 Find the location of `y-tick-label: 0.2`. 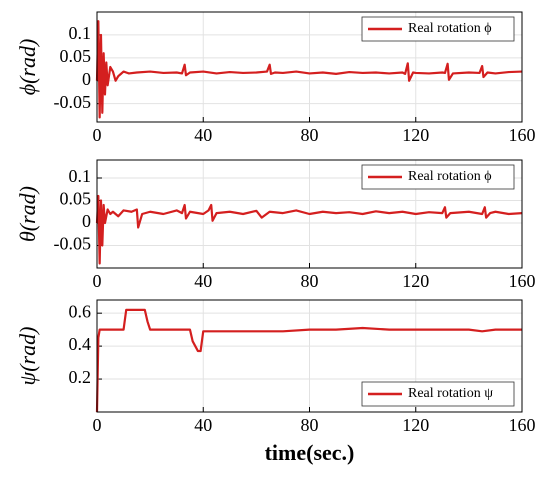

y-tick-label: 0.2 is located at coordinates (80, 377).